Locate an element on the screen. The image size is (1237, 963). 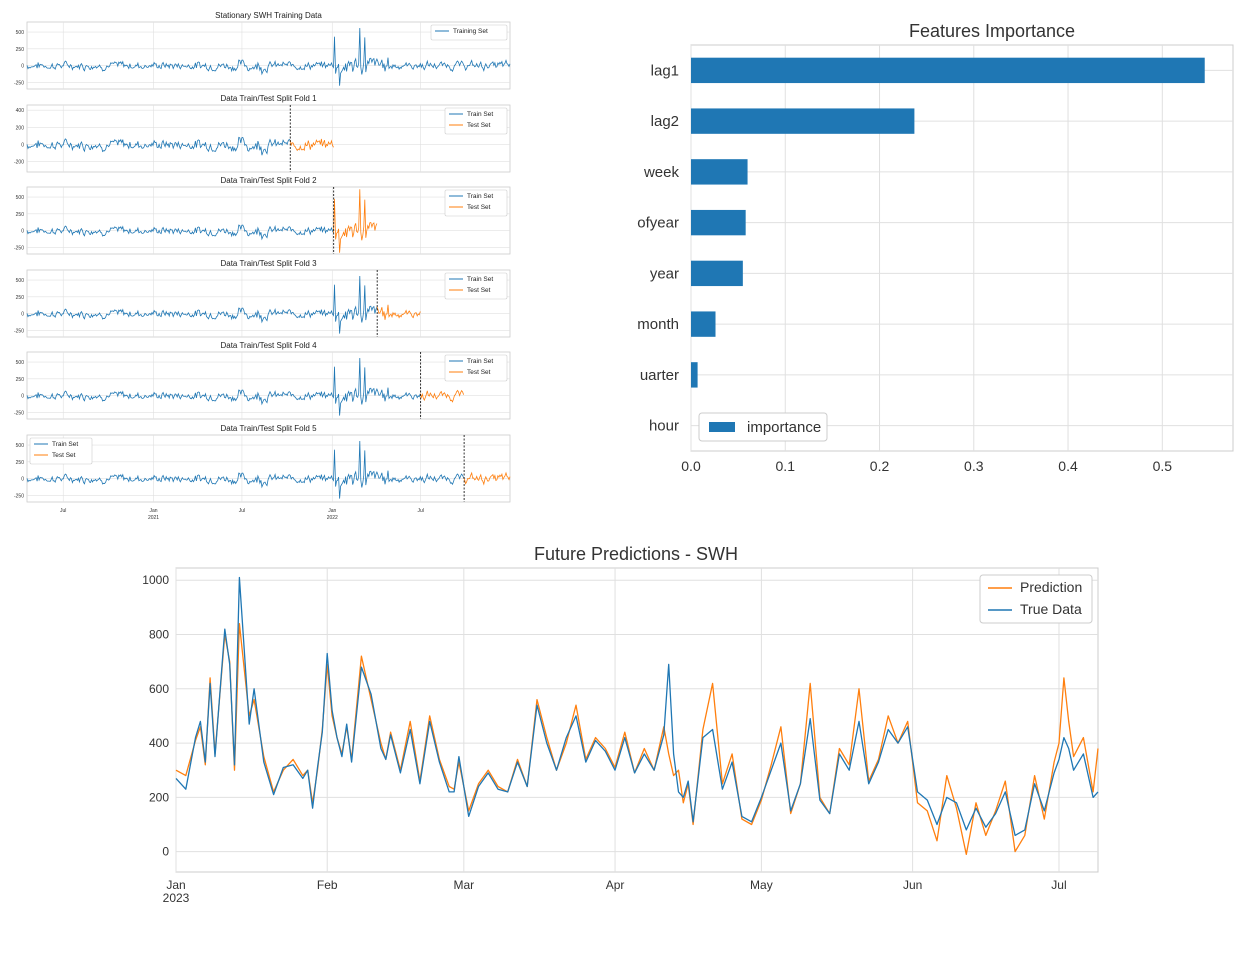
fold-legend-label: Training Set is located at coordinates (470, 31).